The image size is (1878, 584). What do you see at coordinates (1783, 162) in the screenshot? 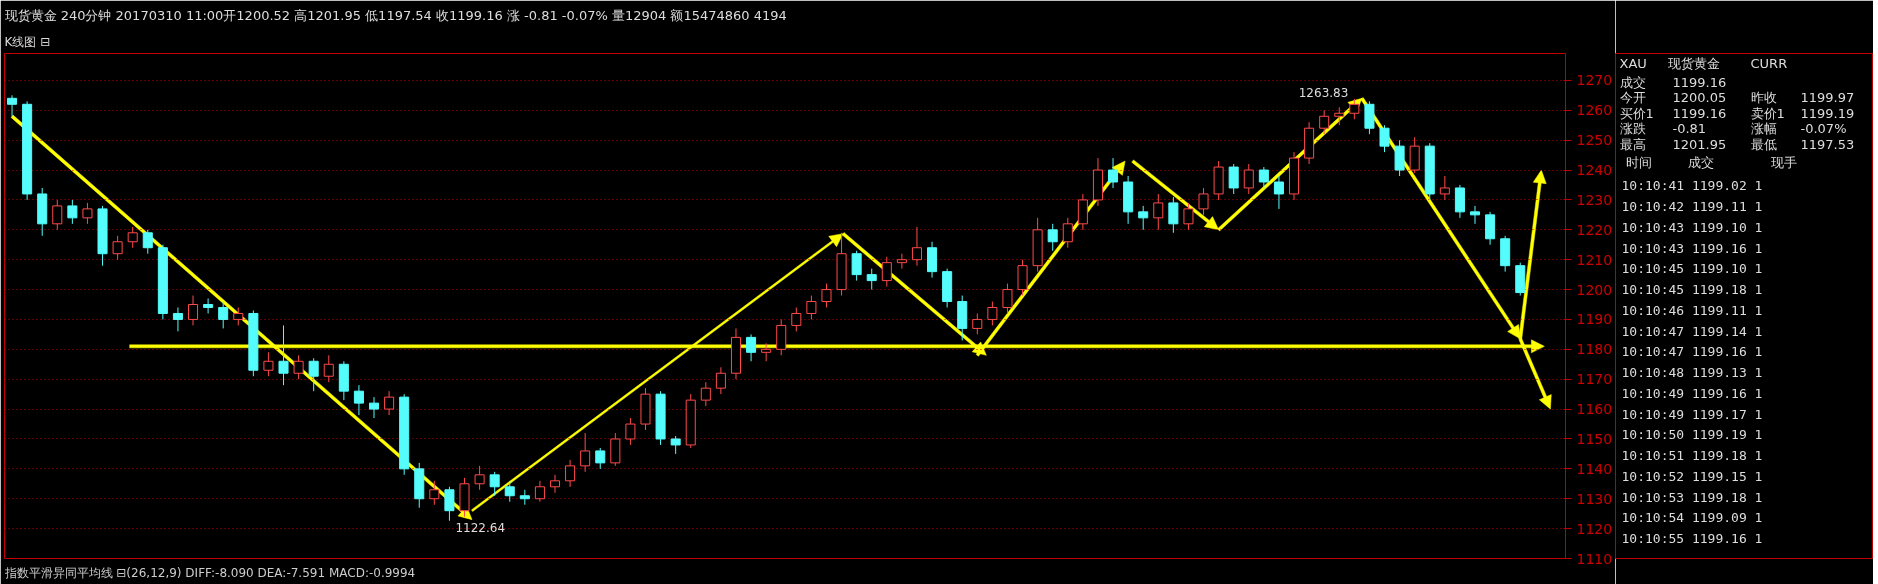
I see `text: 现手` at bounding box center [1783, 162].